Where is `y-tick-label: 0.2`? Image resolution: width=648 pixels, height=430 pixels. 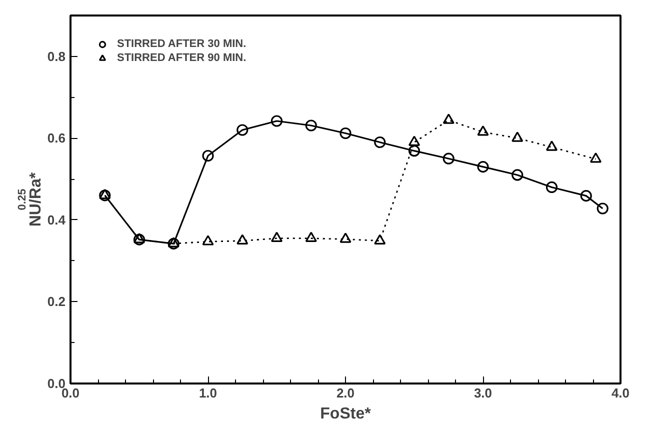
y-tick-label: 0.2 is located at coordinates (56, 302).